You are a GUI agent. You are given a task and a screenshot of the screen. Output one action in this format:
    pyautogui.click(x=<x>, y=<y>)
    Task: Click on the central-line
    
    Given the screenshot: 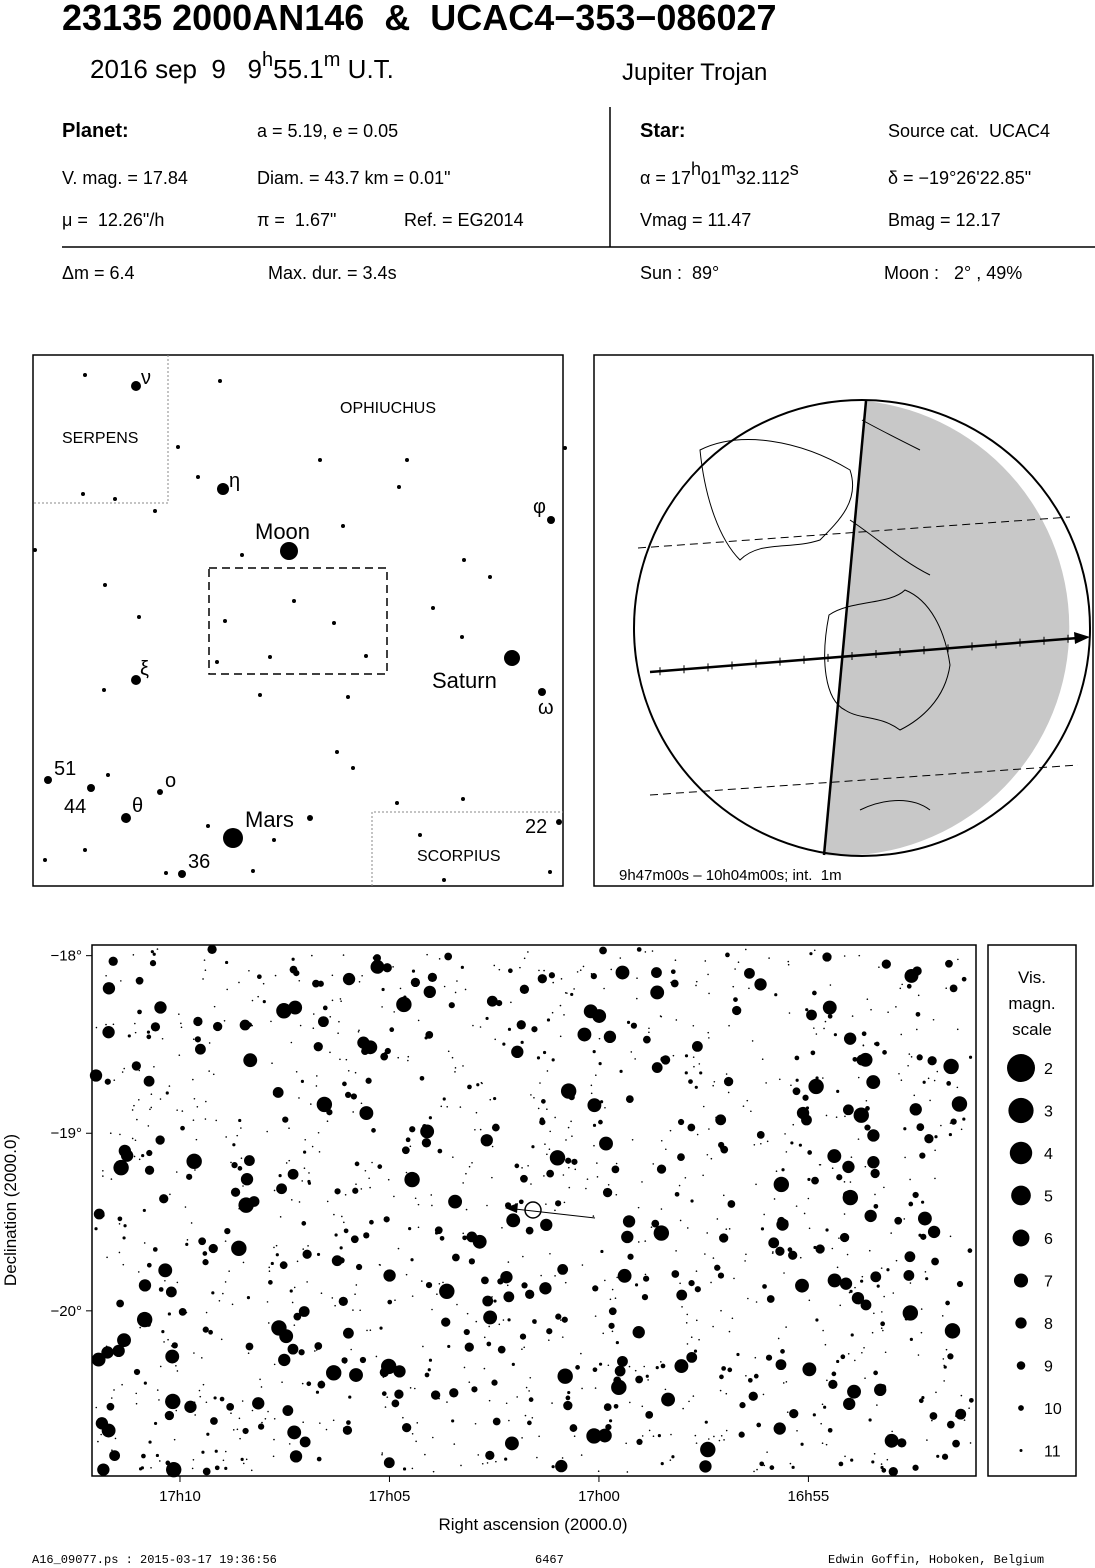 What is the action you would take?
    pyautogui.click(x=864, y=655)
    